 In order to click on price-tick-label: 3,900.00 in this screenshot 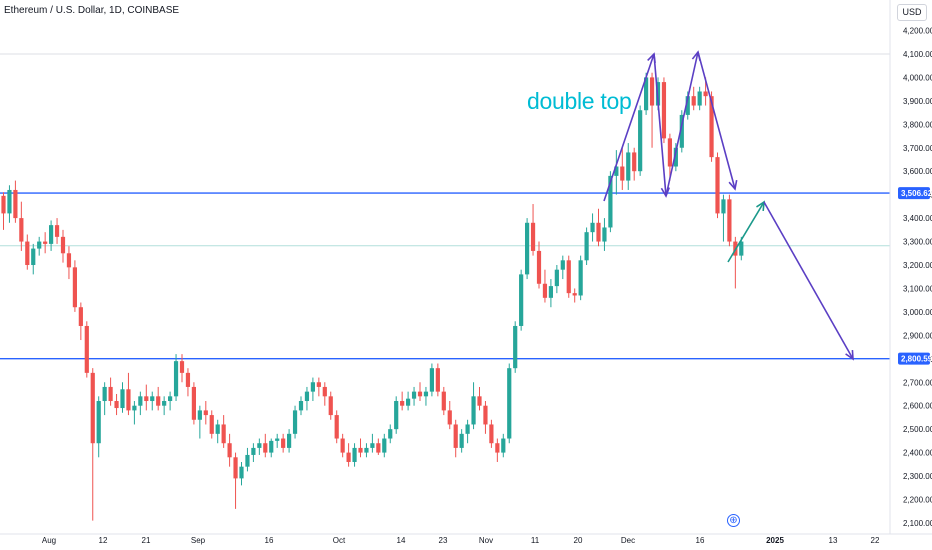, I will do `click(917, 101)`.